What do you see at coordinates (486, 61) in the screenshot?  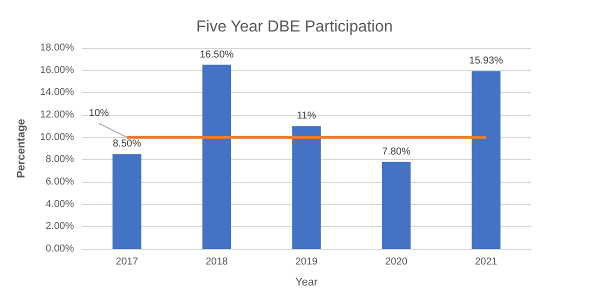 I see `data-label: 15.93%` at bounding box center [486, 61].